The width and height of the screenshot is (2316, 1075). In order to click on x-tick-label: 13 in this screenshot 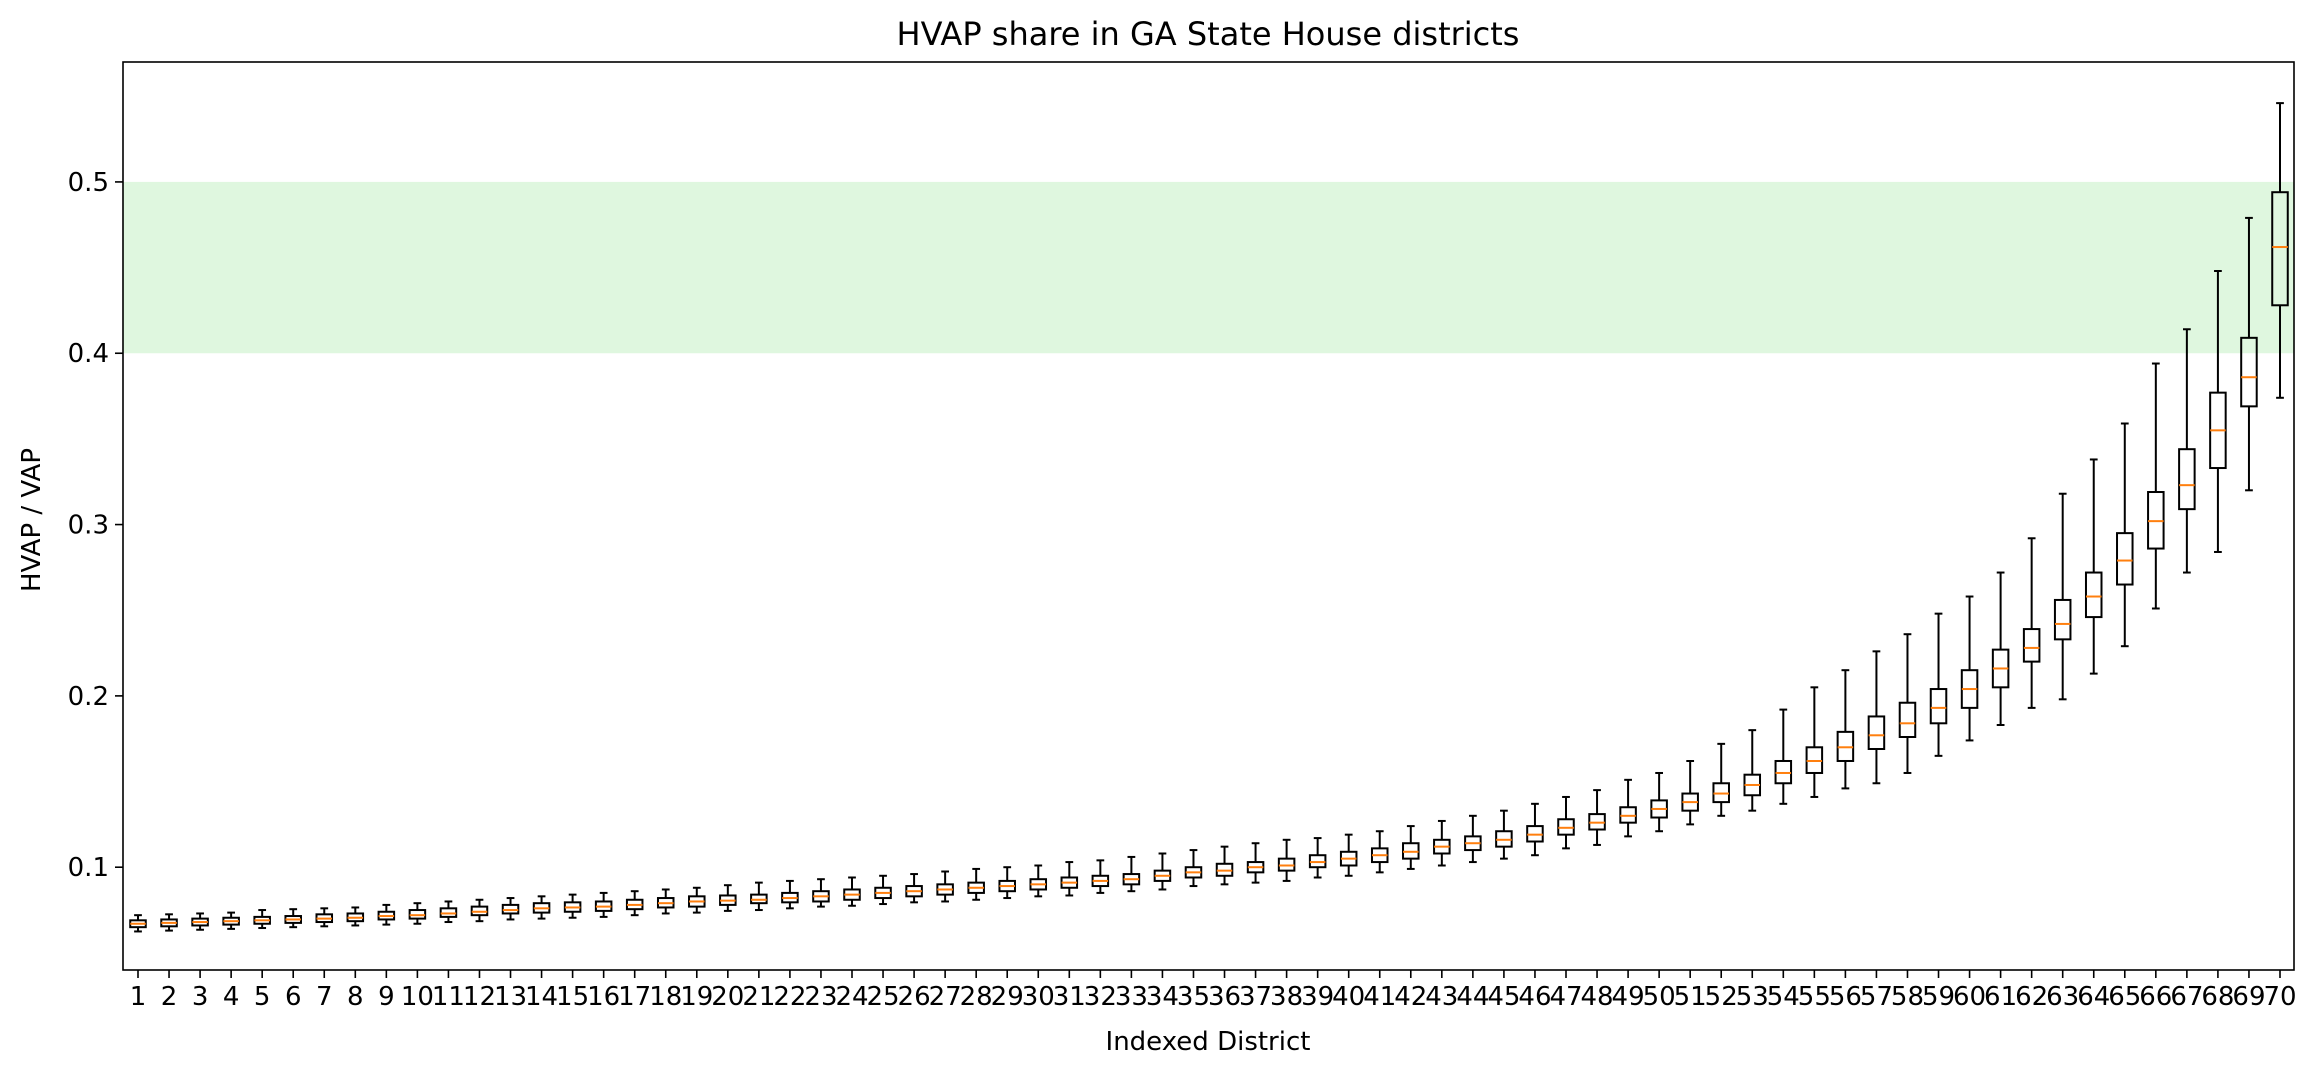, I will do `click(510, 997)`.